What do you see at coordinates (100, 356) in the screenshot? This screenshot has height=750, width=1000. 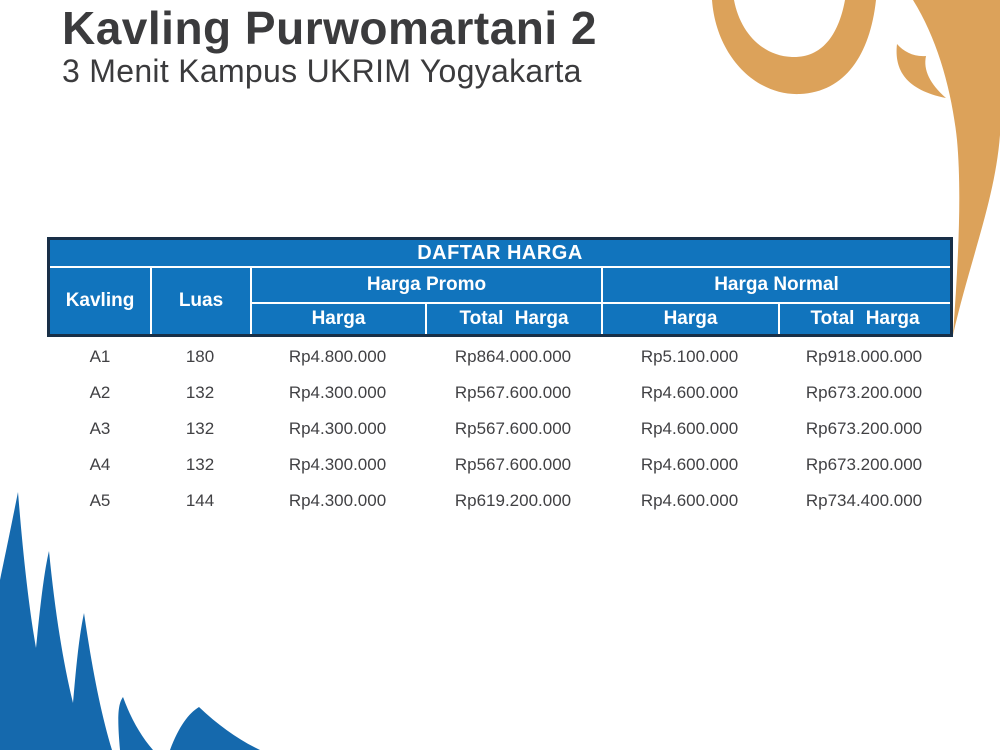 I see `cell-kavling: A1` at bounding box center [100, 356].